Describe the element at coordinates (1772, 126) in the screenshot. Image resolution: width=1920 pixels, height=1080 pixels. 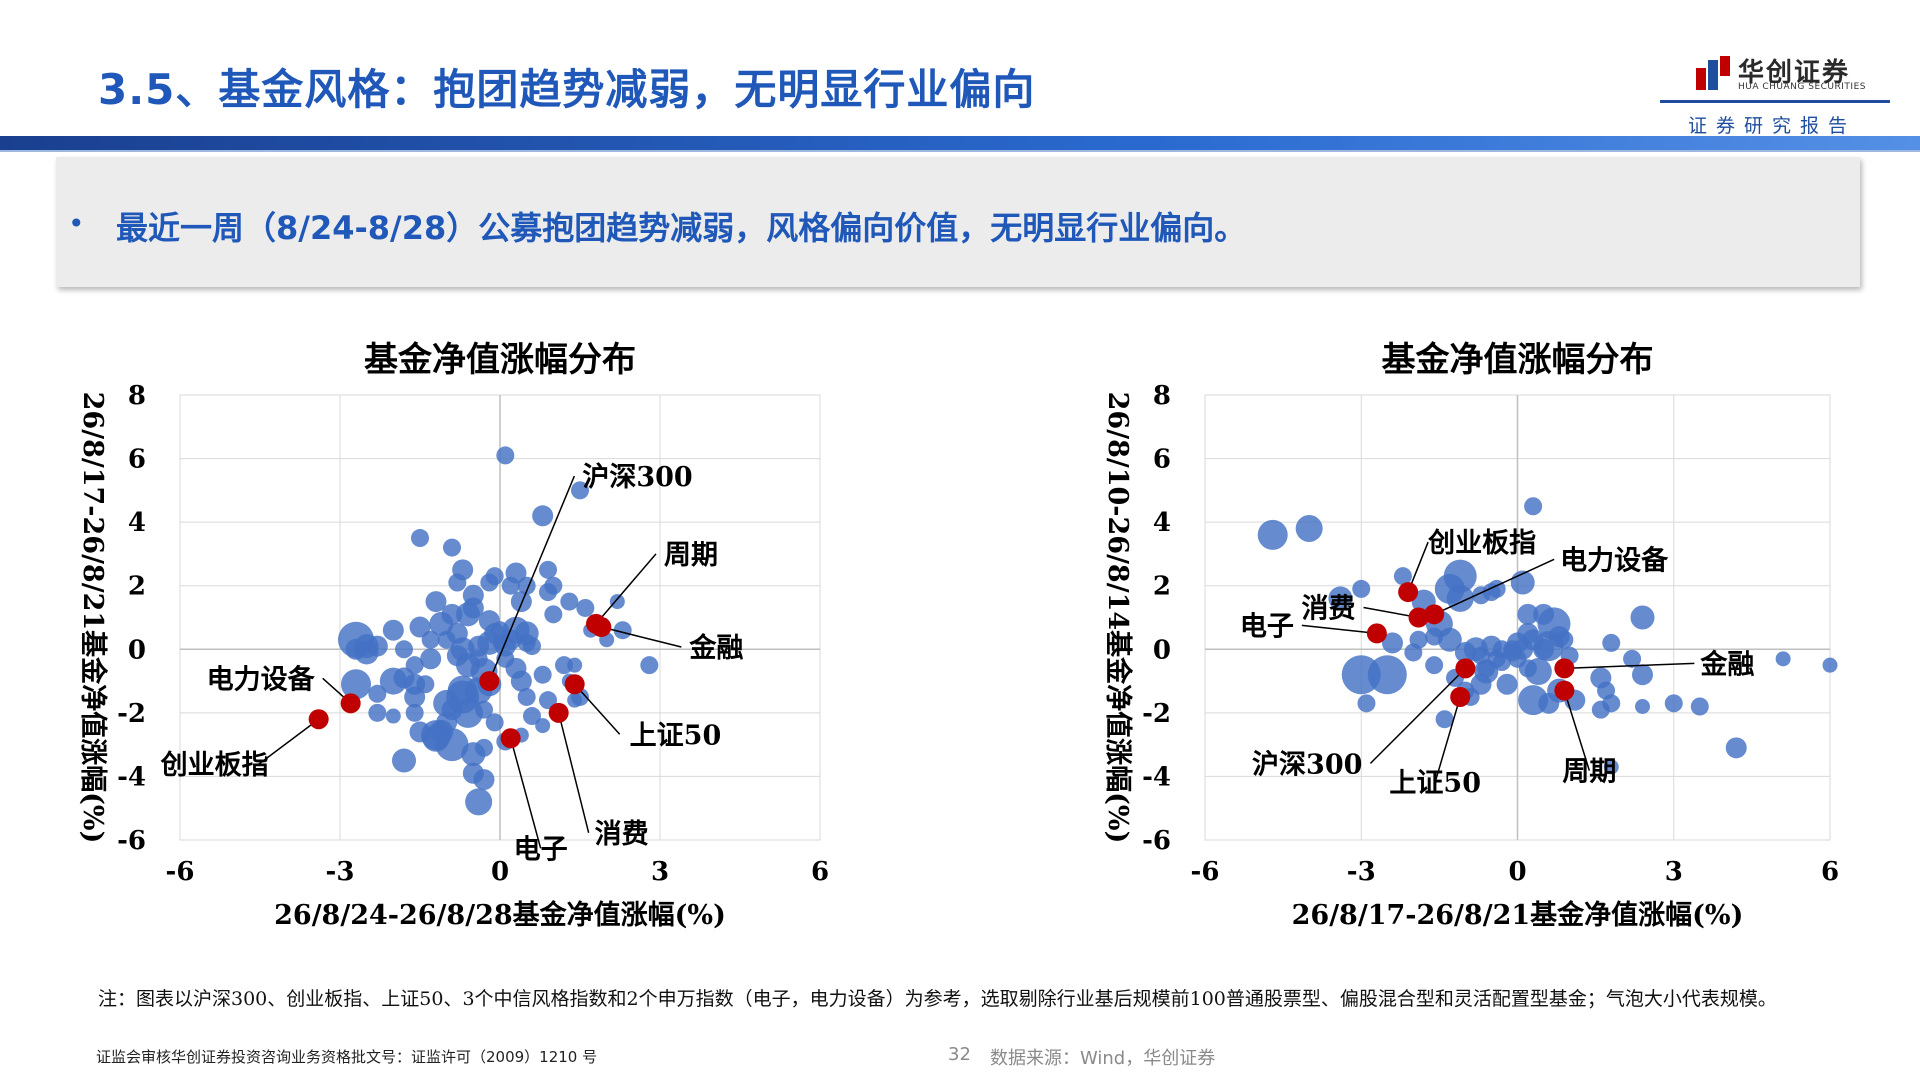
I see `logo-tagline: 证券研究报告` at that location.